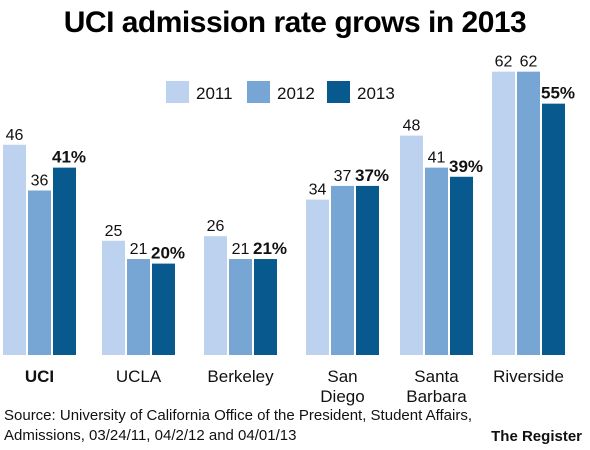 Image resolution: width=590 pixels, height=450 pixels. What do you see at coordinates (529, 62) in the screenshot?
I see `value-label-2012-riverside: 62` at bounding box center [529, 62].